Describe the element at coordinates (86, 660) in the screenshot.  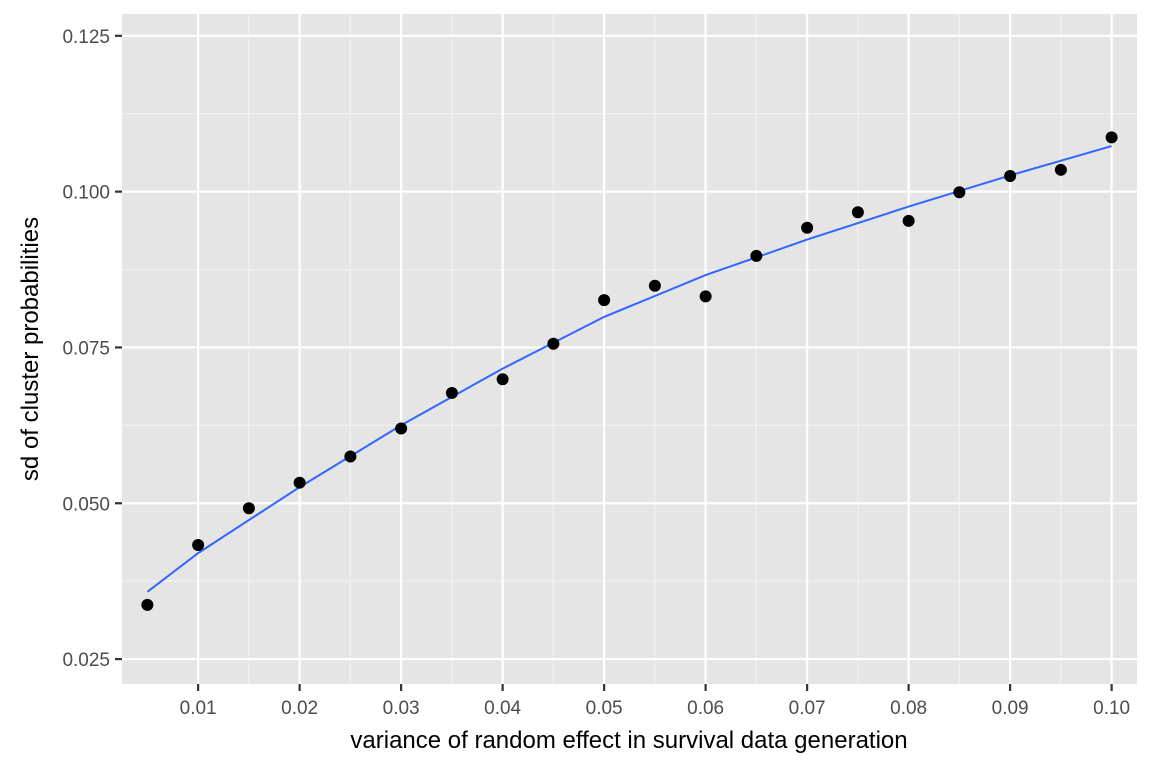
I see `y-tick-label: 0.025` at that location.